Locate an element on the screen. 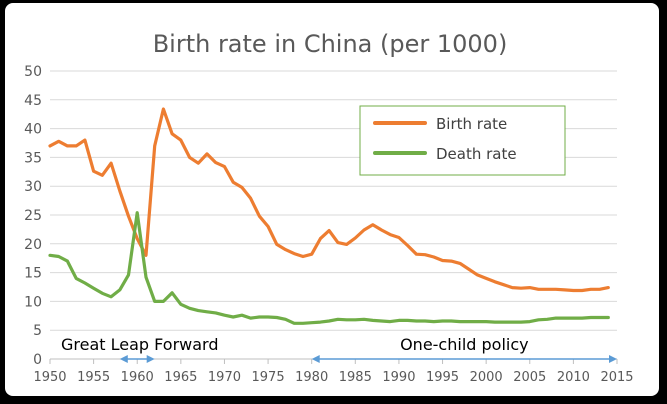  y-tick-label: 0 is located at coordinates (37, 360).